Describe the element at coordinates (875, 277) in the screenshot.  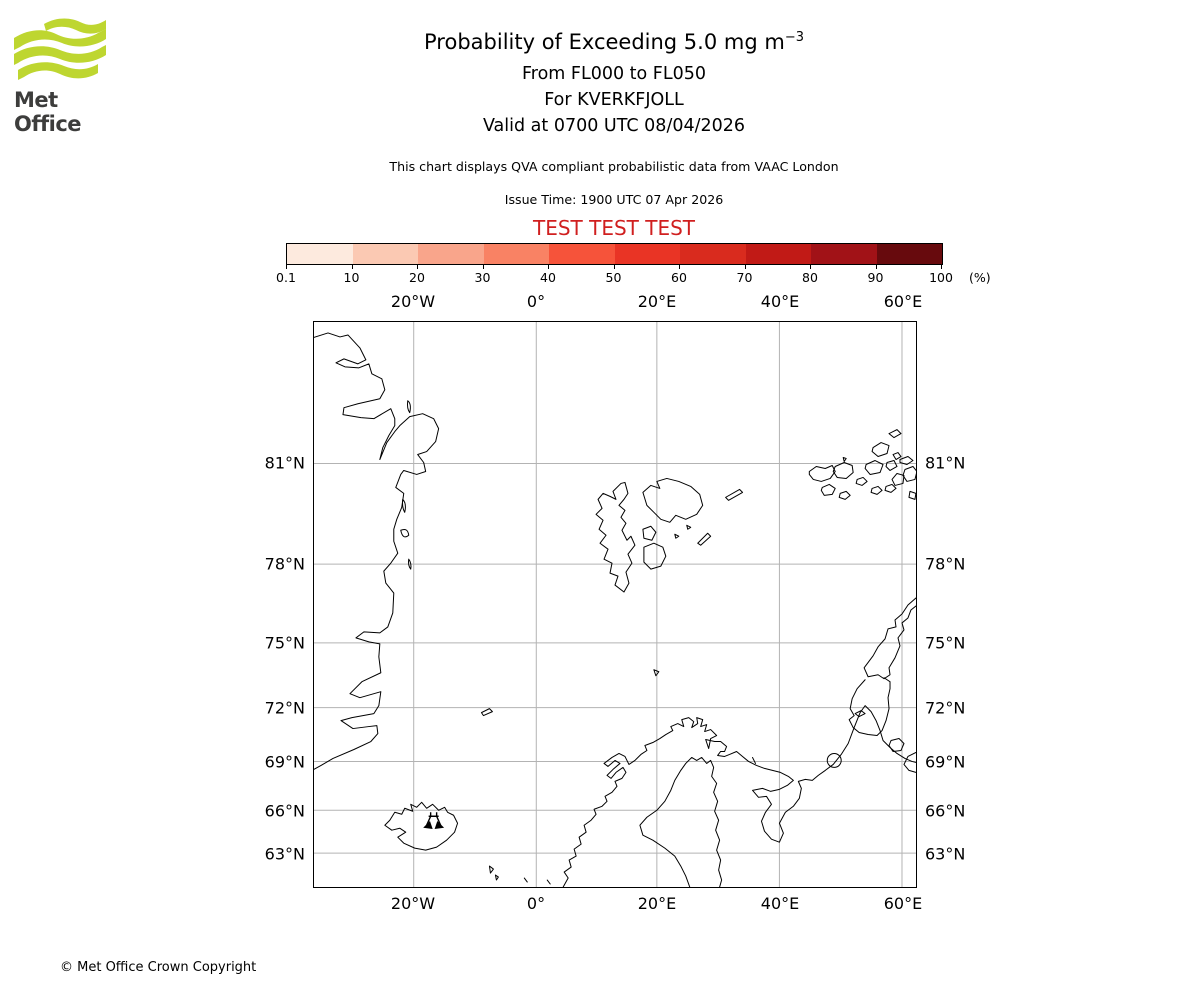
I see `colorbar-tick-label: 90` at that location.